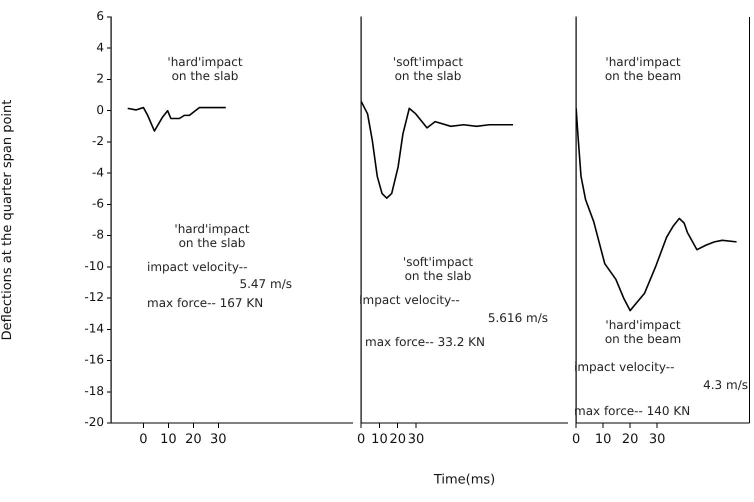  What do you see at coordinates (8, 220) in the screenshot?
I see `y-axis-title: Deflections at the quarter span point` at bounding box center [8, 220].